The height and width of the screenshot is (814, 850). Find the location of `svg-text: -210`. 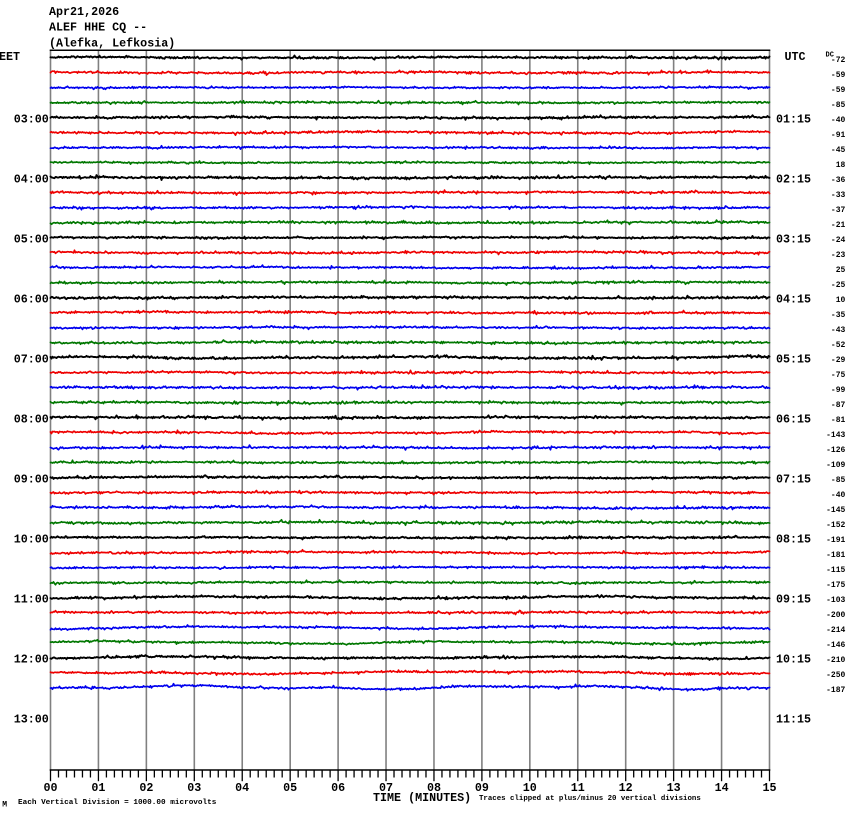

svg-text: -210 is located at coordinates (835, 660).